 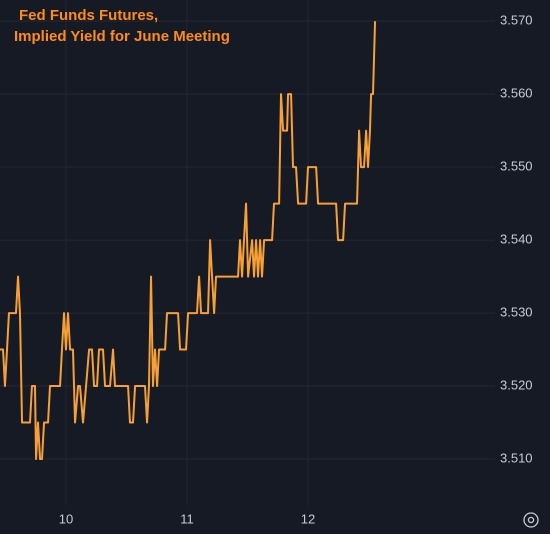 What do you see at coordinates (516, 93) in the screenshot?
I see `y-tick-label: 3.560` at bounding box center [516, 93].